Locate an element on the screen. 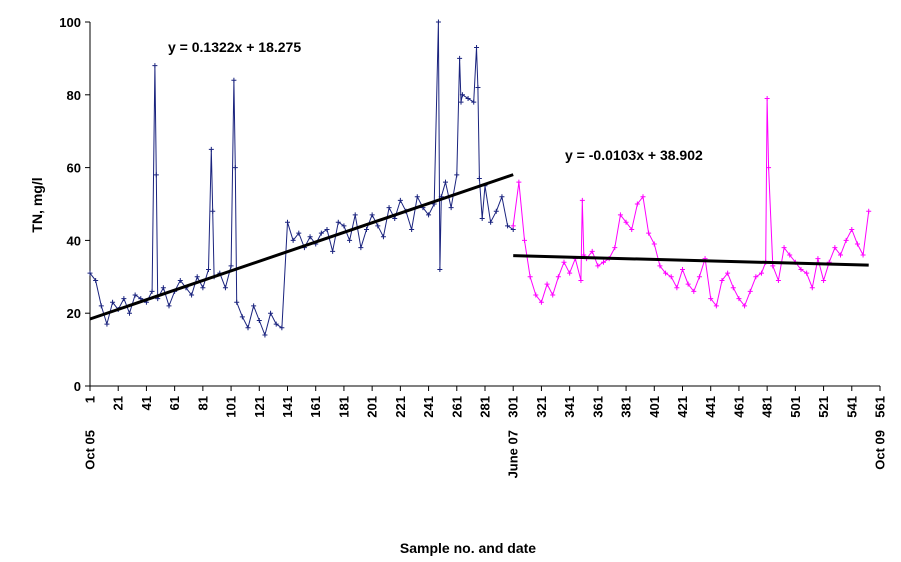 This screenshot has width=901, height=562. x-tick-label: 161 is located at coordinates (315, 407).